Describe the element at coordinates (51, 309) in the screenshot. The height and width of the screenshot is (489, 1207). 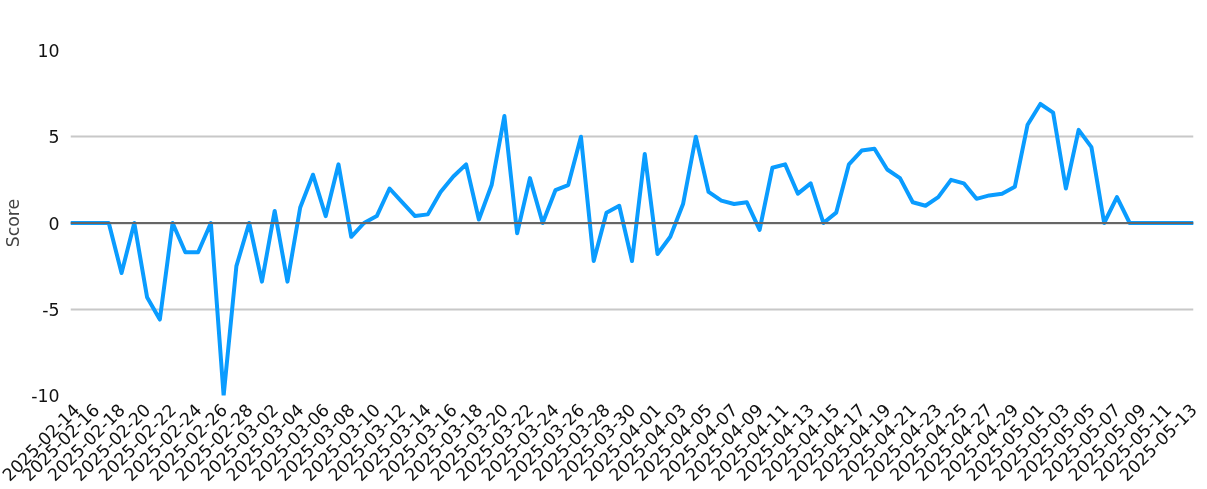
I see `y-tick-label: -5` at that location.